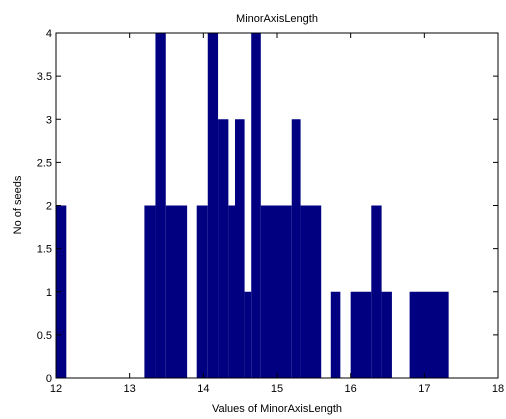 This screenshot has width=506, height=419. What do you see at coordinates (277, 19) in the screenshot?
I see `chart-title: MinorAxisLength` at bounding box center [277, 19].